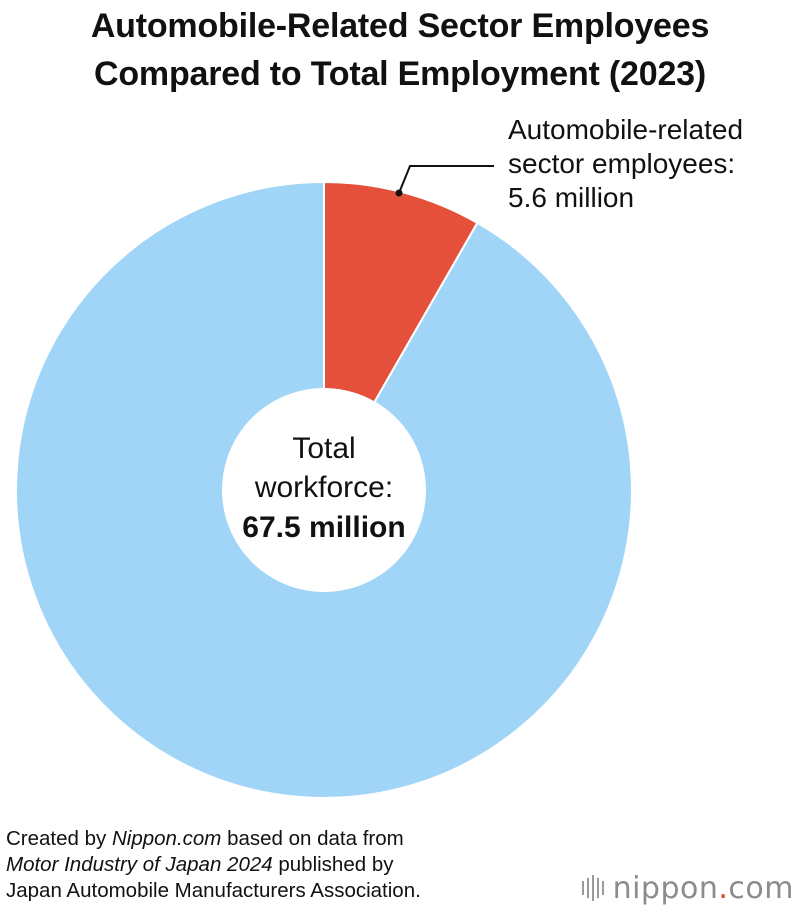  I want to click on center-label-line-1: Total, so click(323, 448).